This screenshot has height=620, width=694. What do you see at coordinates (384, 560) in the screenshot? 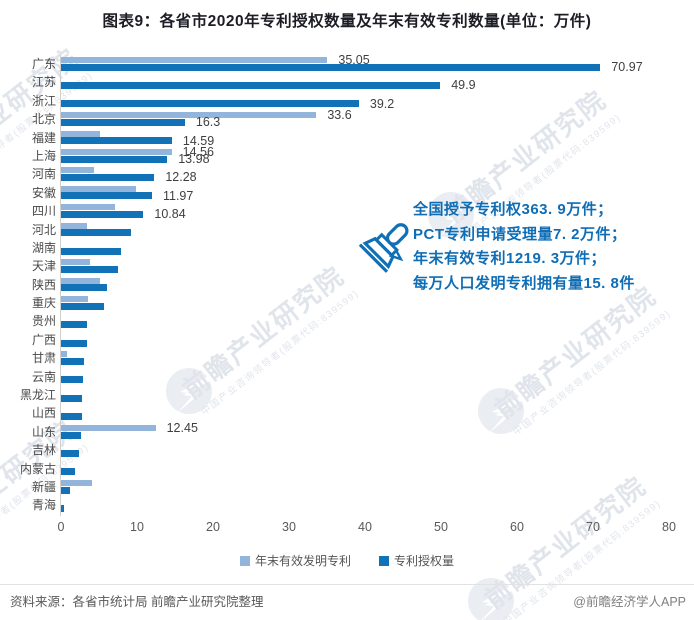
I see `legend-swatch-dark` at bounding box center [384, 560].